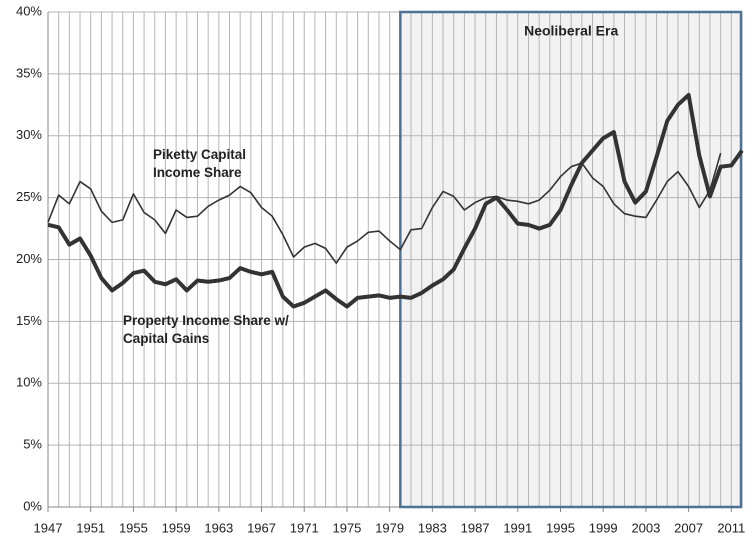 This screenshot has width=747, height=538. Describe the element at coordinates (603, 527) in the screenshot. I see `x-tick-label: 1999` at that location.